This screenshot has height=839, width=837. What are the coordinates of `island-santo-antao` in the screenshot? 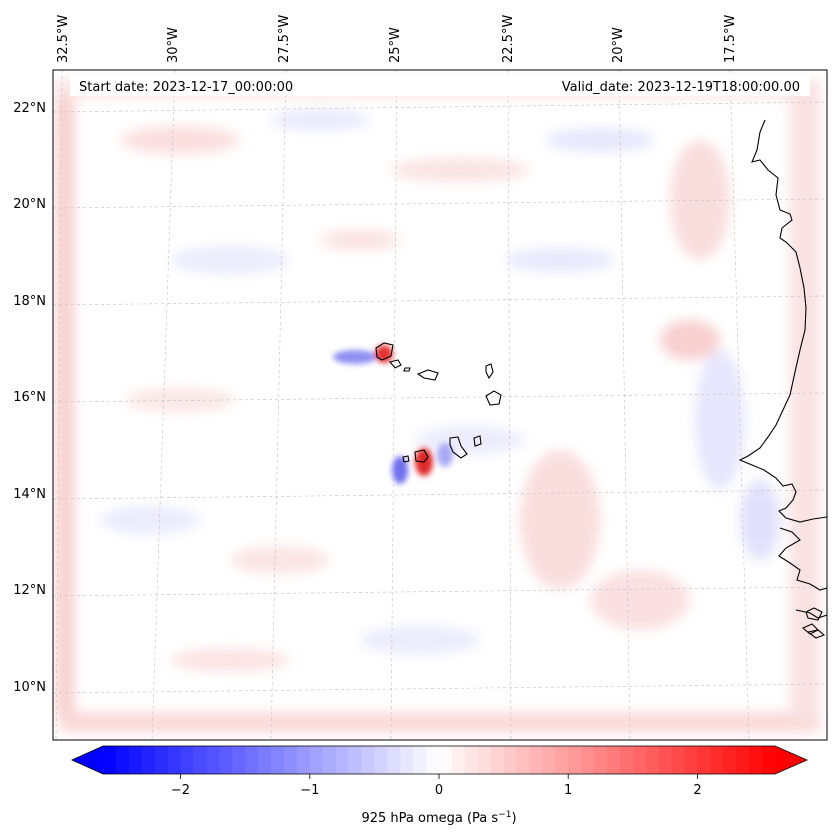 It's located at (384, 351).